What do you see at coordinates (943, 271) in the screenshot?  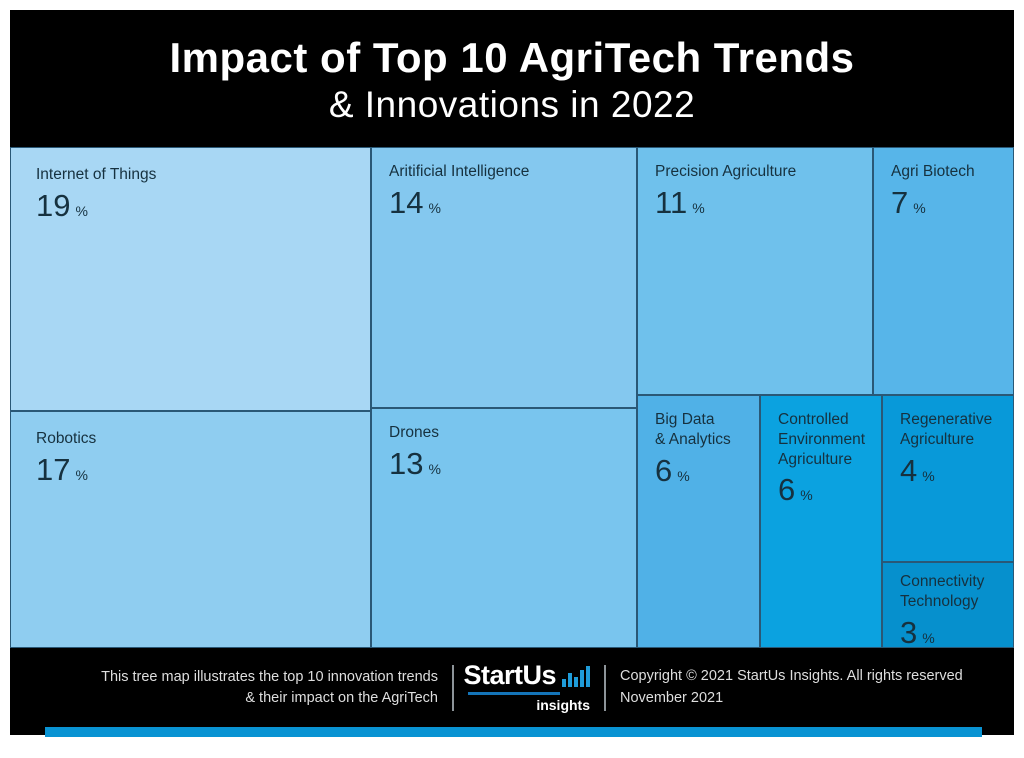 I see `treemap-cell-agri-biotech: Agri Biotech 7%` at bounding box center [943, 271].